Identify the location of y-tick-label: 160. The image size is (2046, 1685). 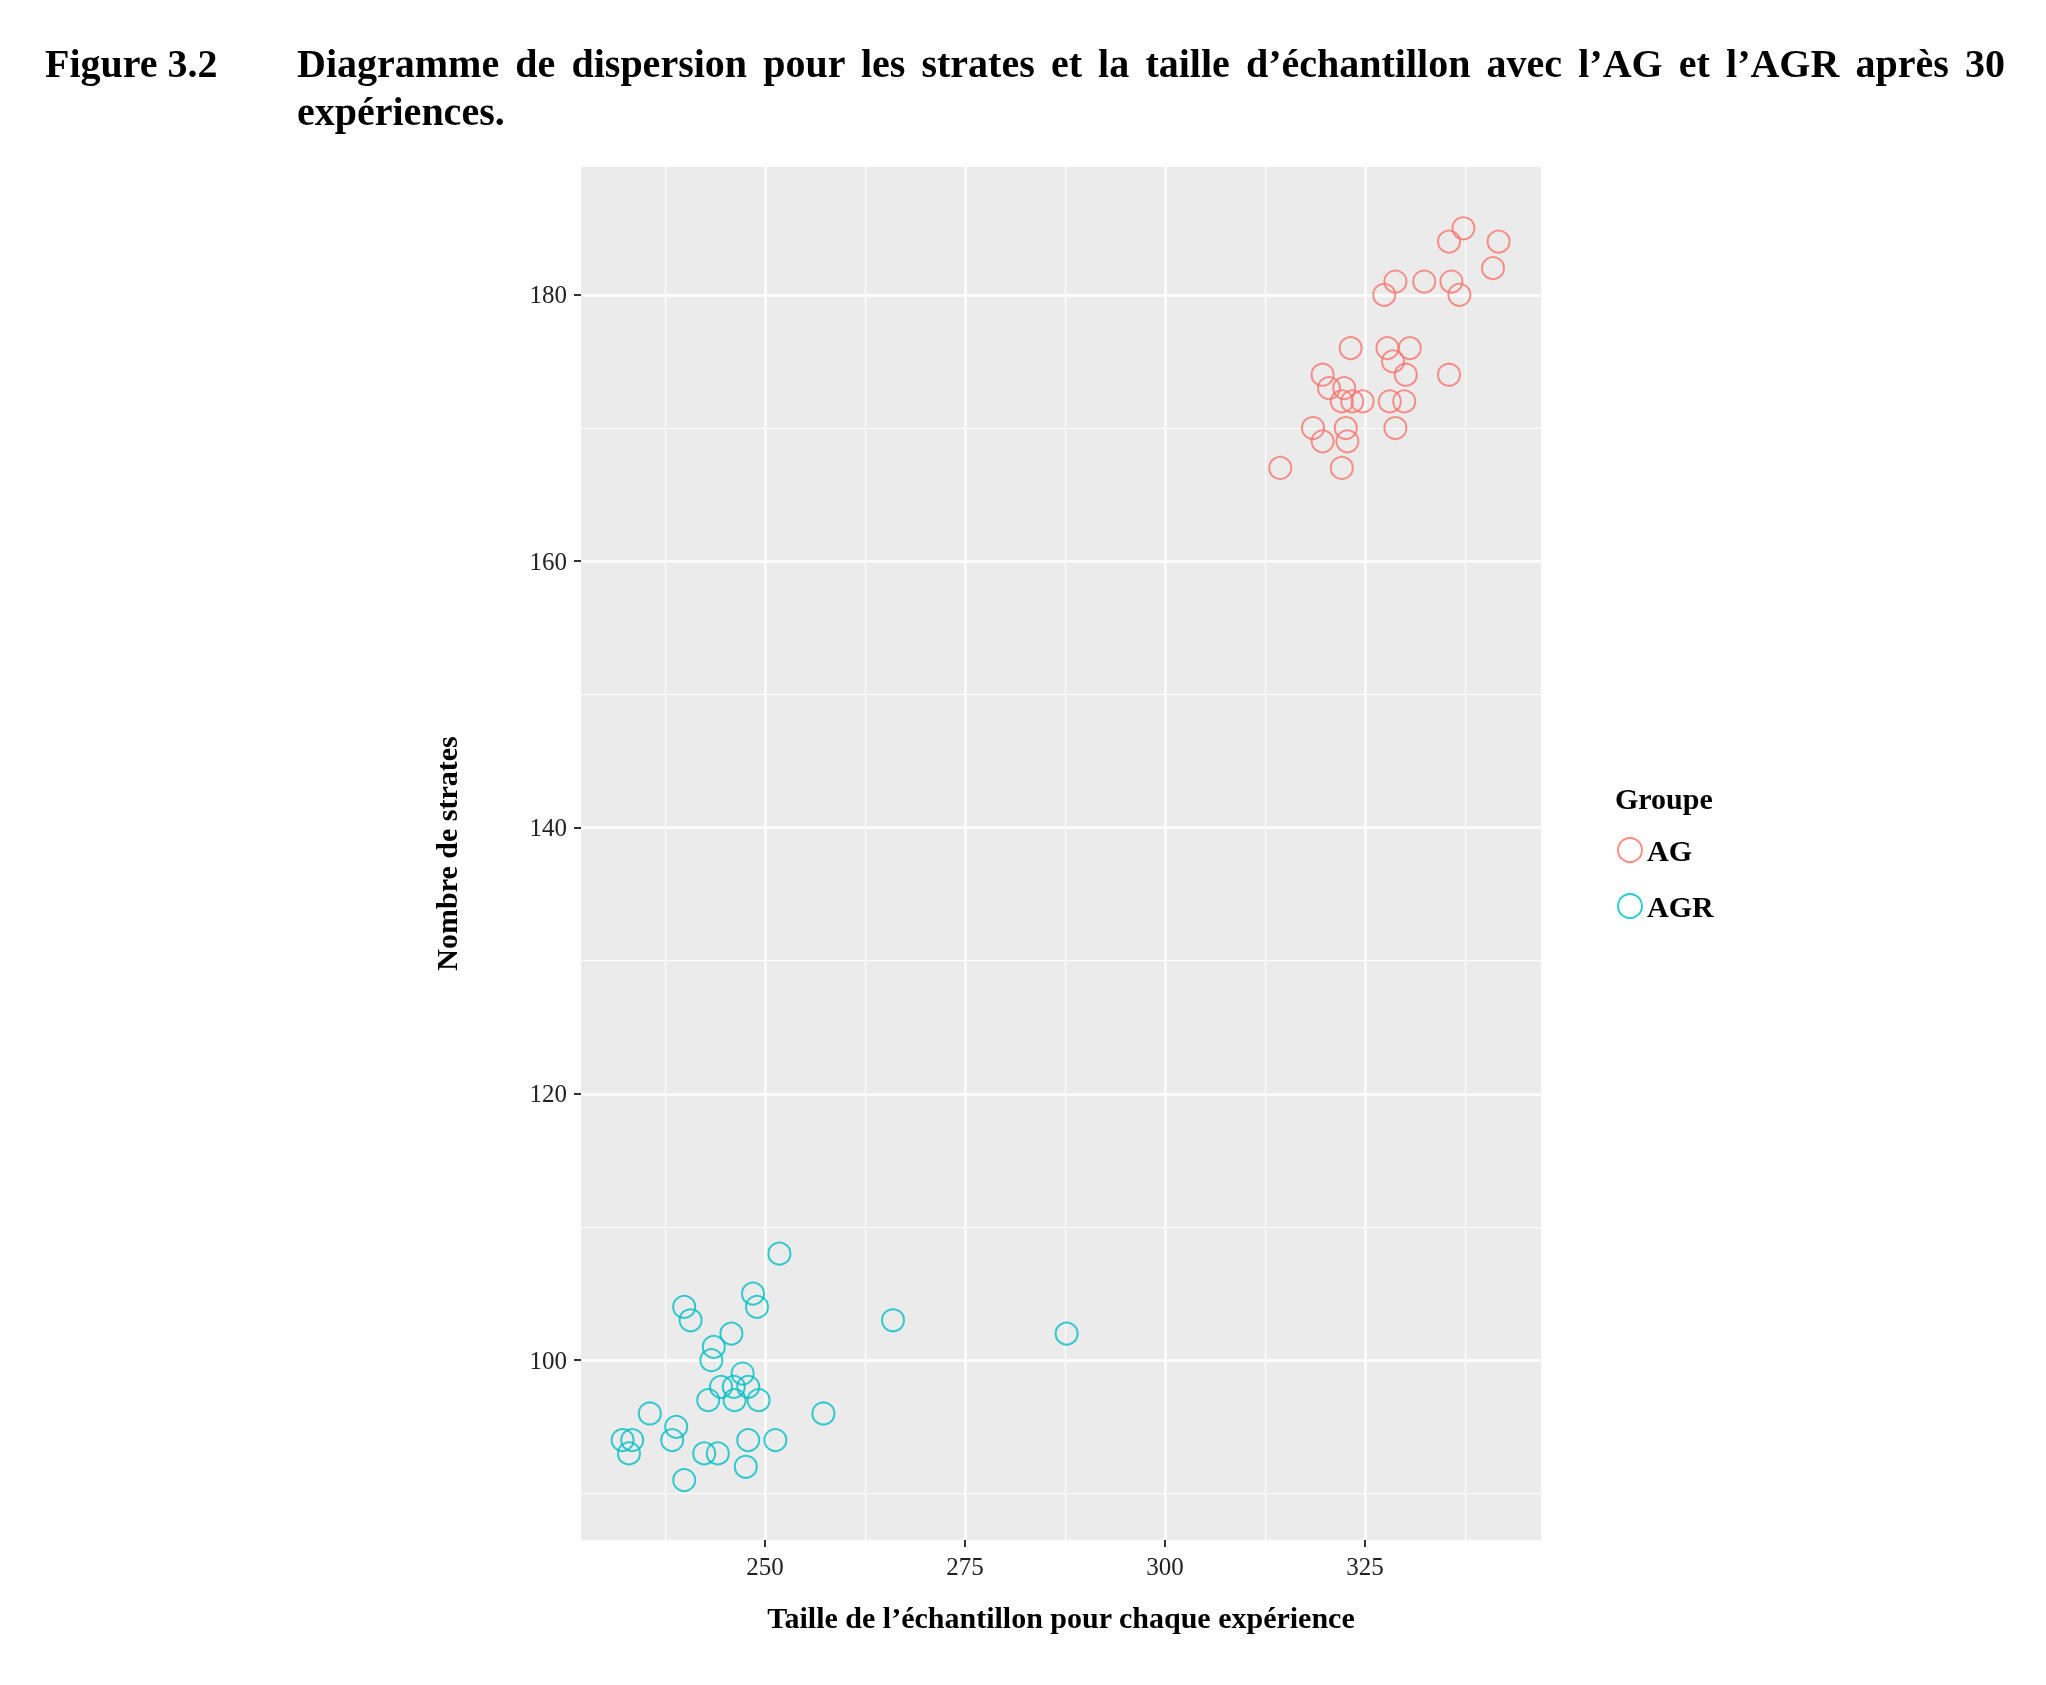
(548, 561).